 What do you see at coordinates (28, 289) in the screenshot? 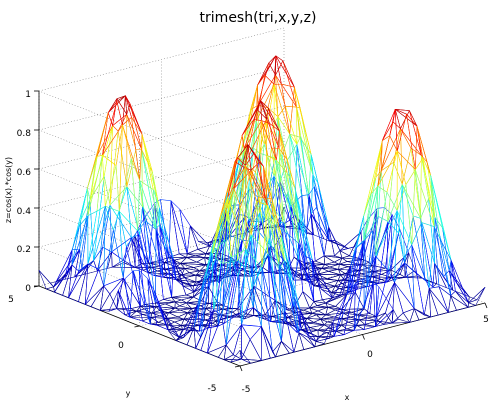
I see `z-tick-0: 0` at bounding box center [28, 289].